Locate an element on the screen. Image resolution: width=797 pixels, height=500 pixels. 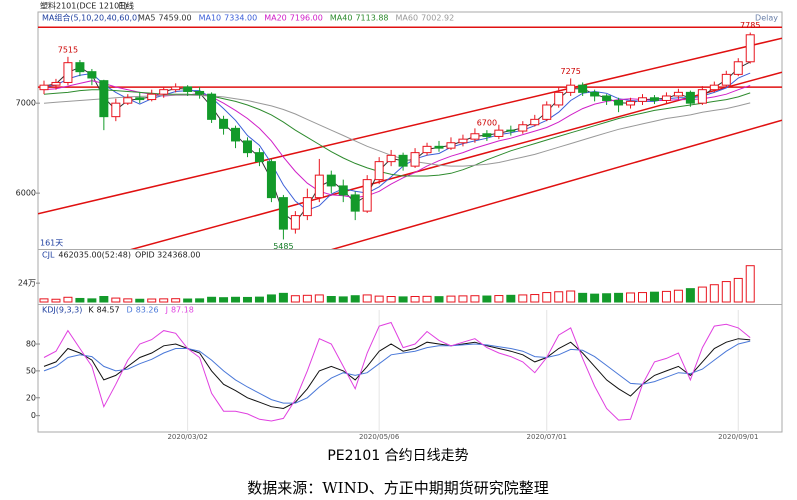
ma-title: MA组合(5,10,20,40,60,0) is located at coordinates (91, 18).